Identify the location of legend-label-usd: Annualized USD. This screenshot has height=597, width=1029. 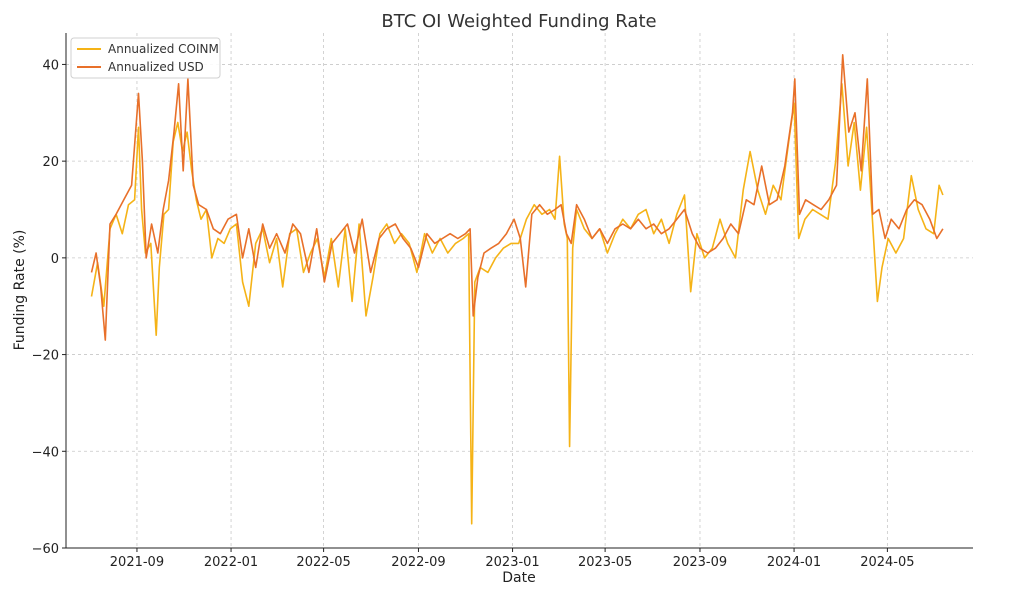
(156, 67).